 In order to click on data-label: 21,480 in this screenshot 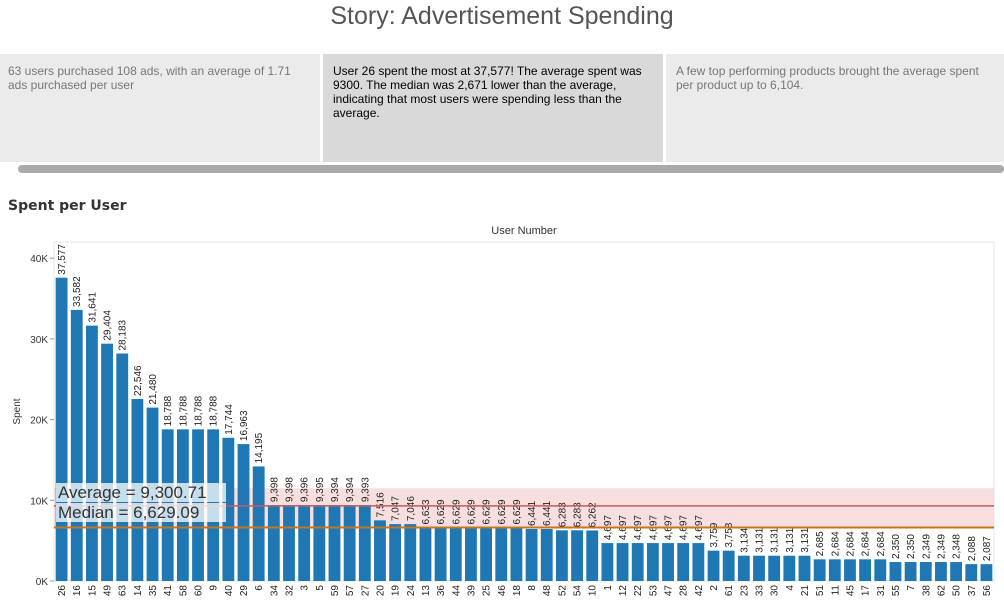, I will do `click(153, 389)`.